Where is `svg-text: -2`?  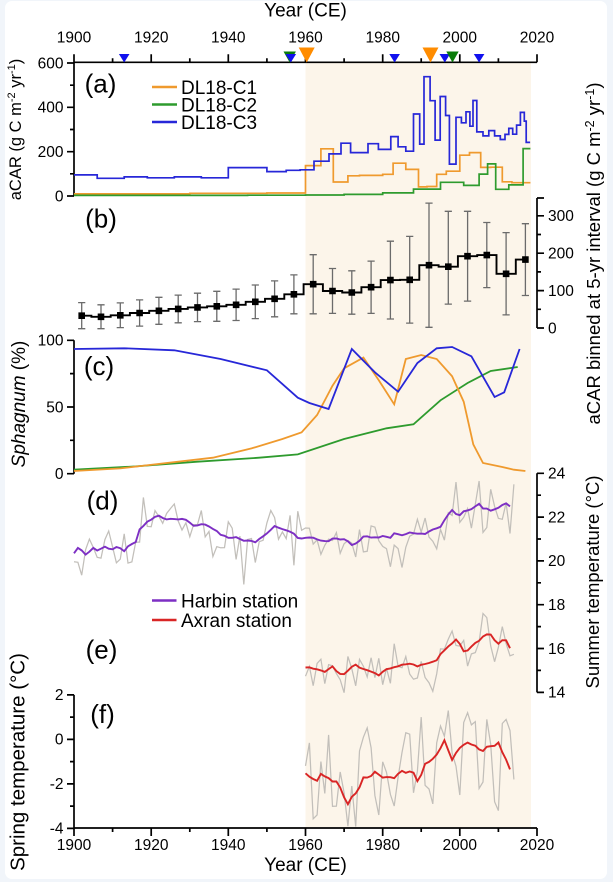
svg-text: -2 is located at coordinates (57, 784).